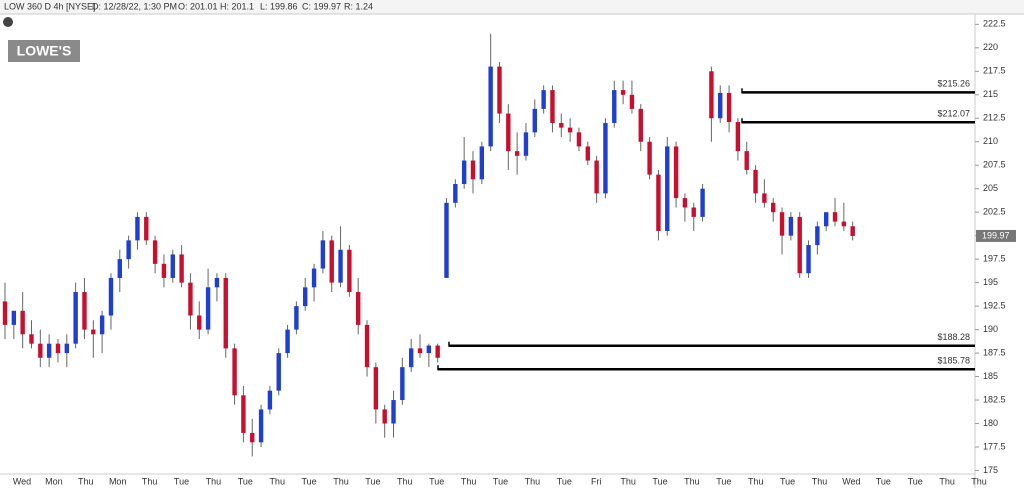  Describe the element at coordinates (994, 24) in the screenshot. I see `y-tick-label: 222.5` at that location.